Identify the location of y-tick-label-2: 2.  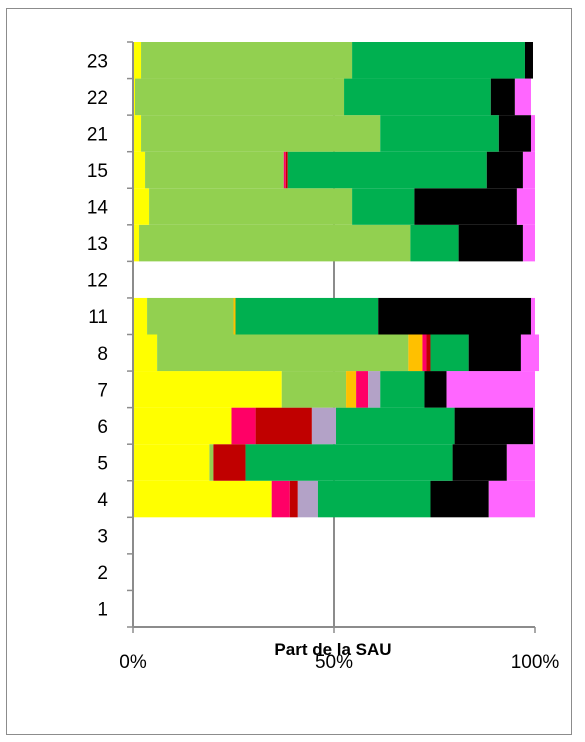
(102, 573).